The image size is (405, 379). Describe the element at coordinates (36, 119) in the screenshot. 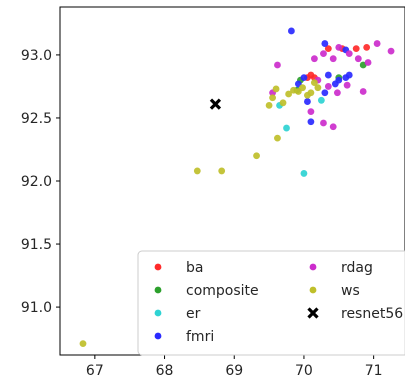

I see `y-tick-label: 92.5` at that location.